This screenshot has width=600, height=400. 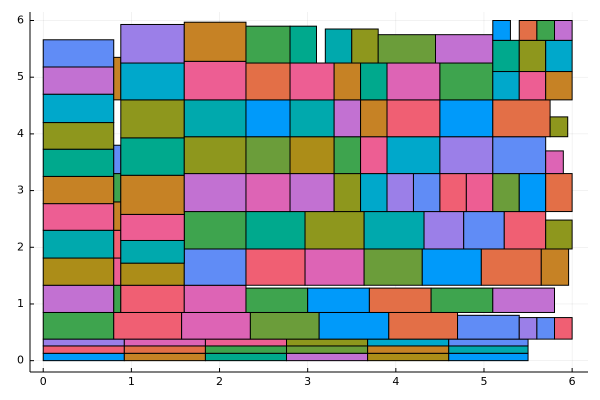 What do you see at coordinates (131, 381) in the screenshot?
I see `x-tick-label: 1` at bounding box center [131, 381].